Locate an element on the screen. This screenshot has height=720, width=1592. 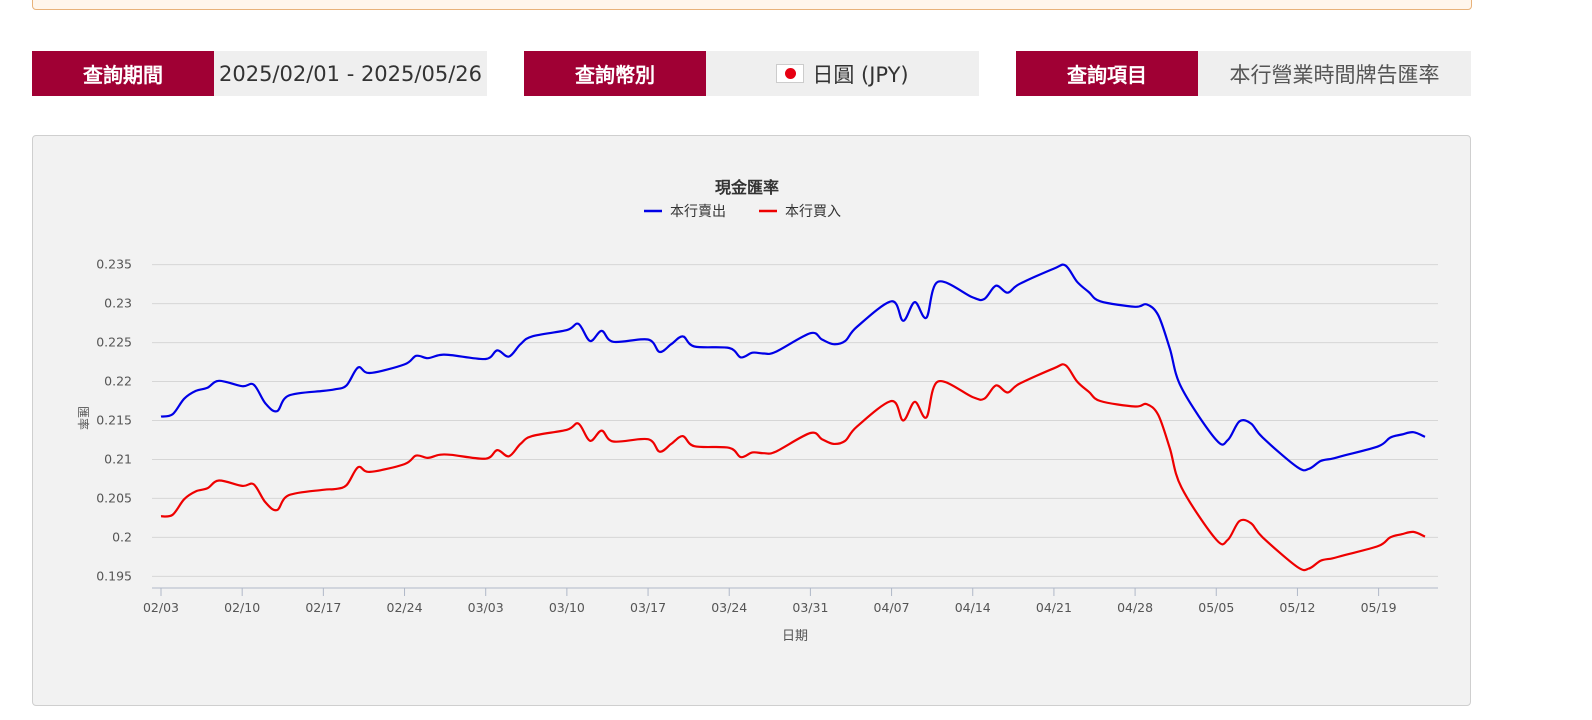
japan-flag-icon is located at coordinates (790, 73).